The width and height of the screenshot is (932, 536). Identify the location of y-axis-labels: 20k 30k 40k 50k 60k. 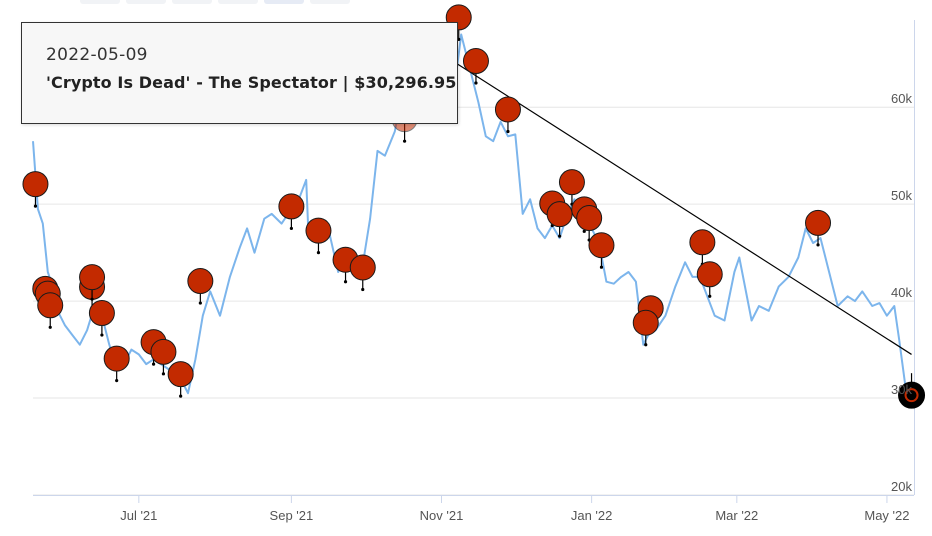
(901, 292).